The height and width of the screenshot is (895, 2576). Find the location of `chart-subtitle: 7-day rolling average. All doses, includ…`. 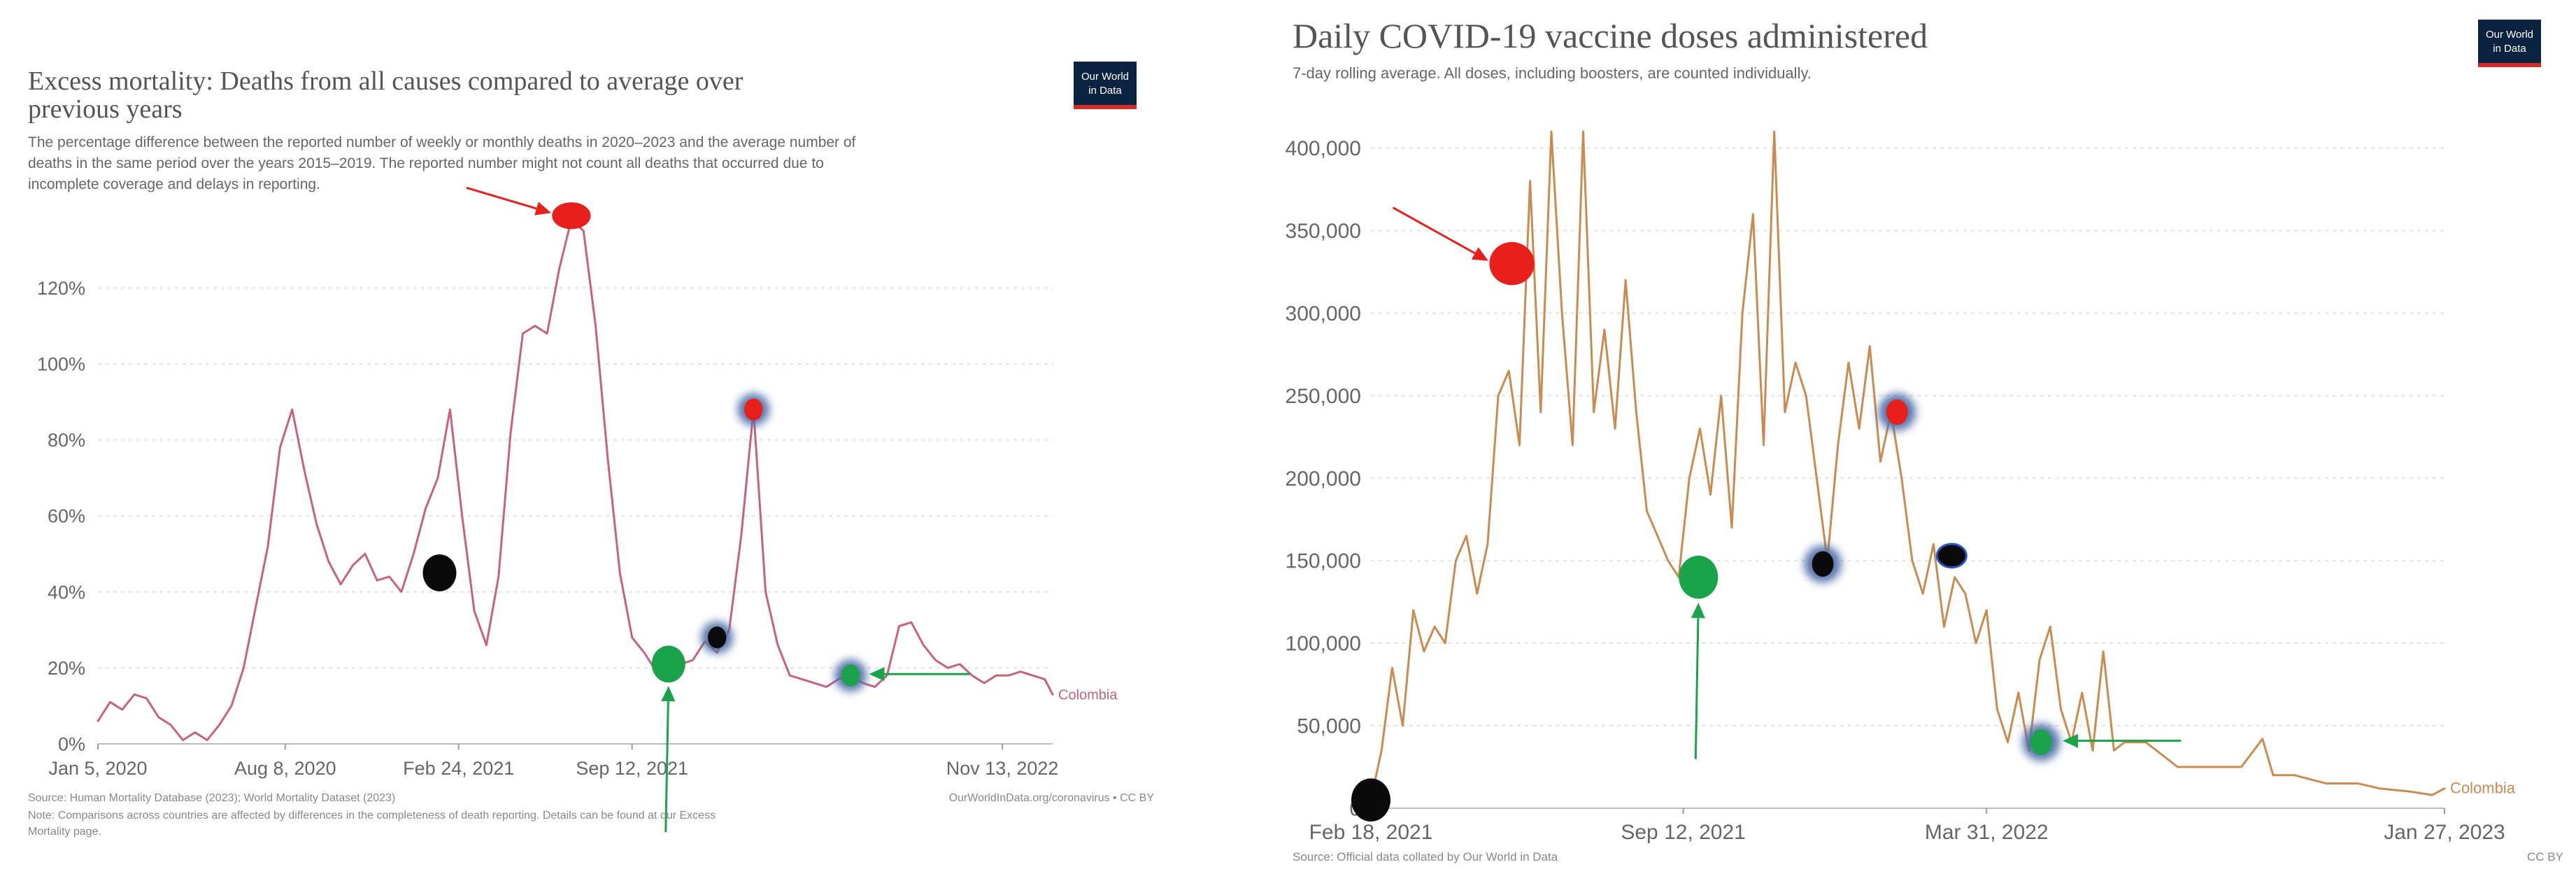

chart-subtitle: 7-day rolling average. All doses, includ… is located at coordinates (1552, 73).